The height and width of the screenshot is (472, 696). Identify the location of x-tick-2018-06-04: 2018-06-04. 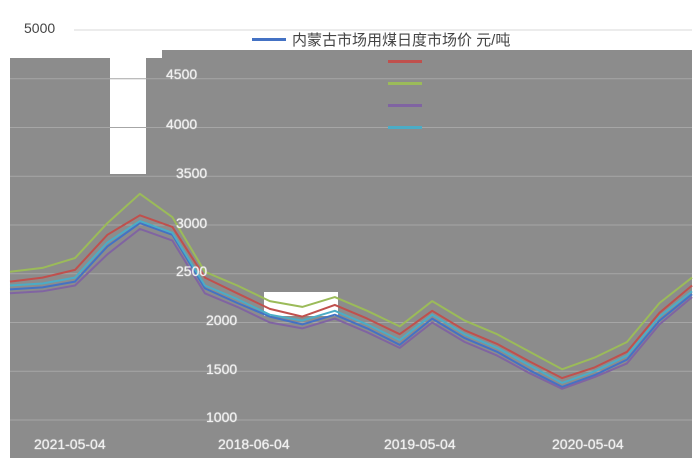
(254, 444).